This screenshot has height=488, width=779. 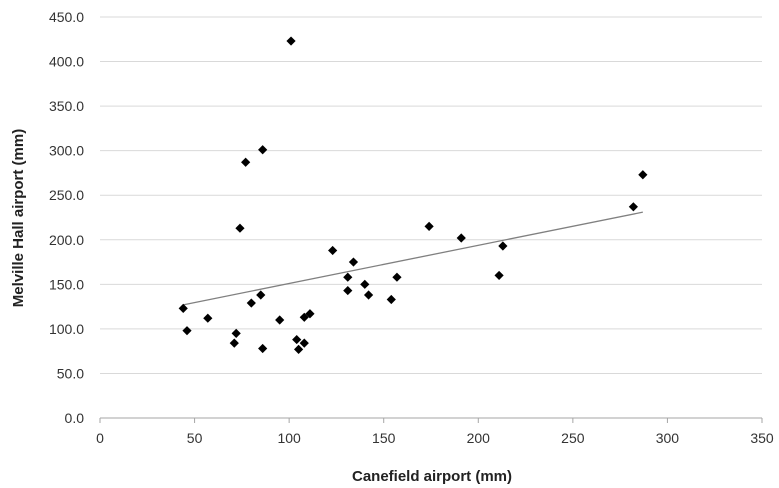 I want to click on x-tick-label: 100, so click(x=289, y=438).